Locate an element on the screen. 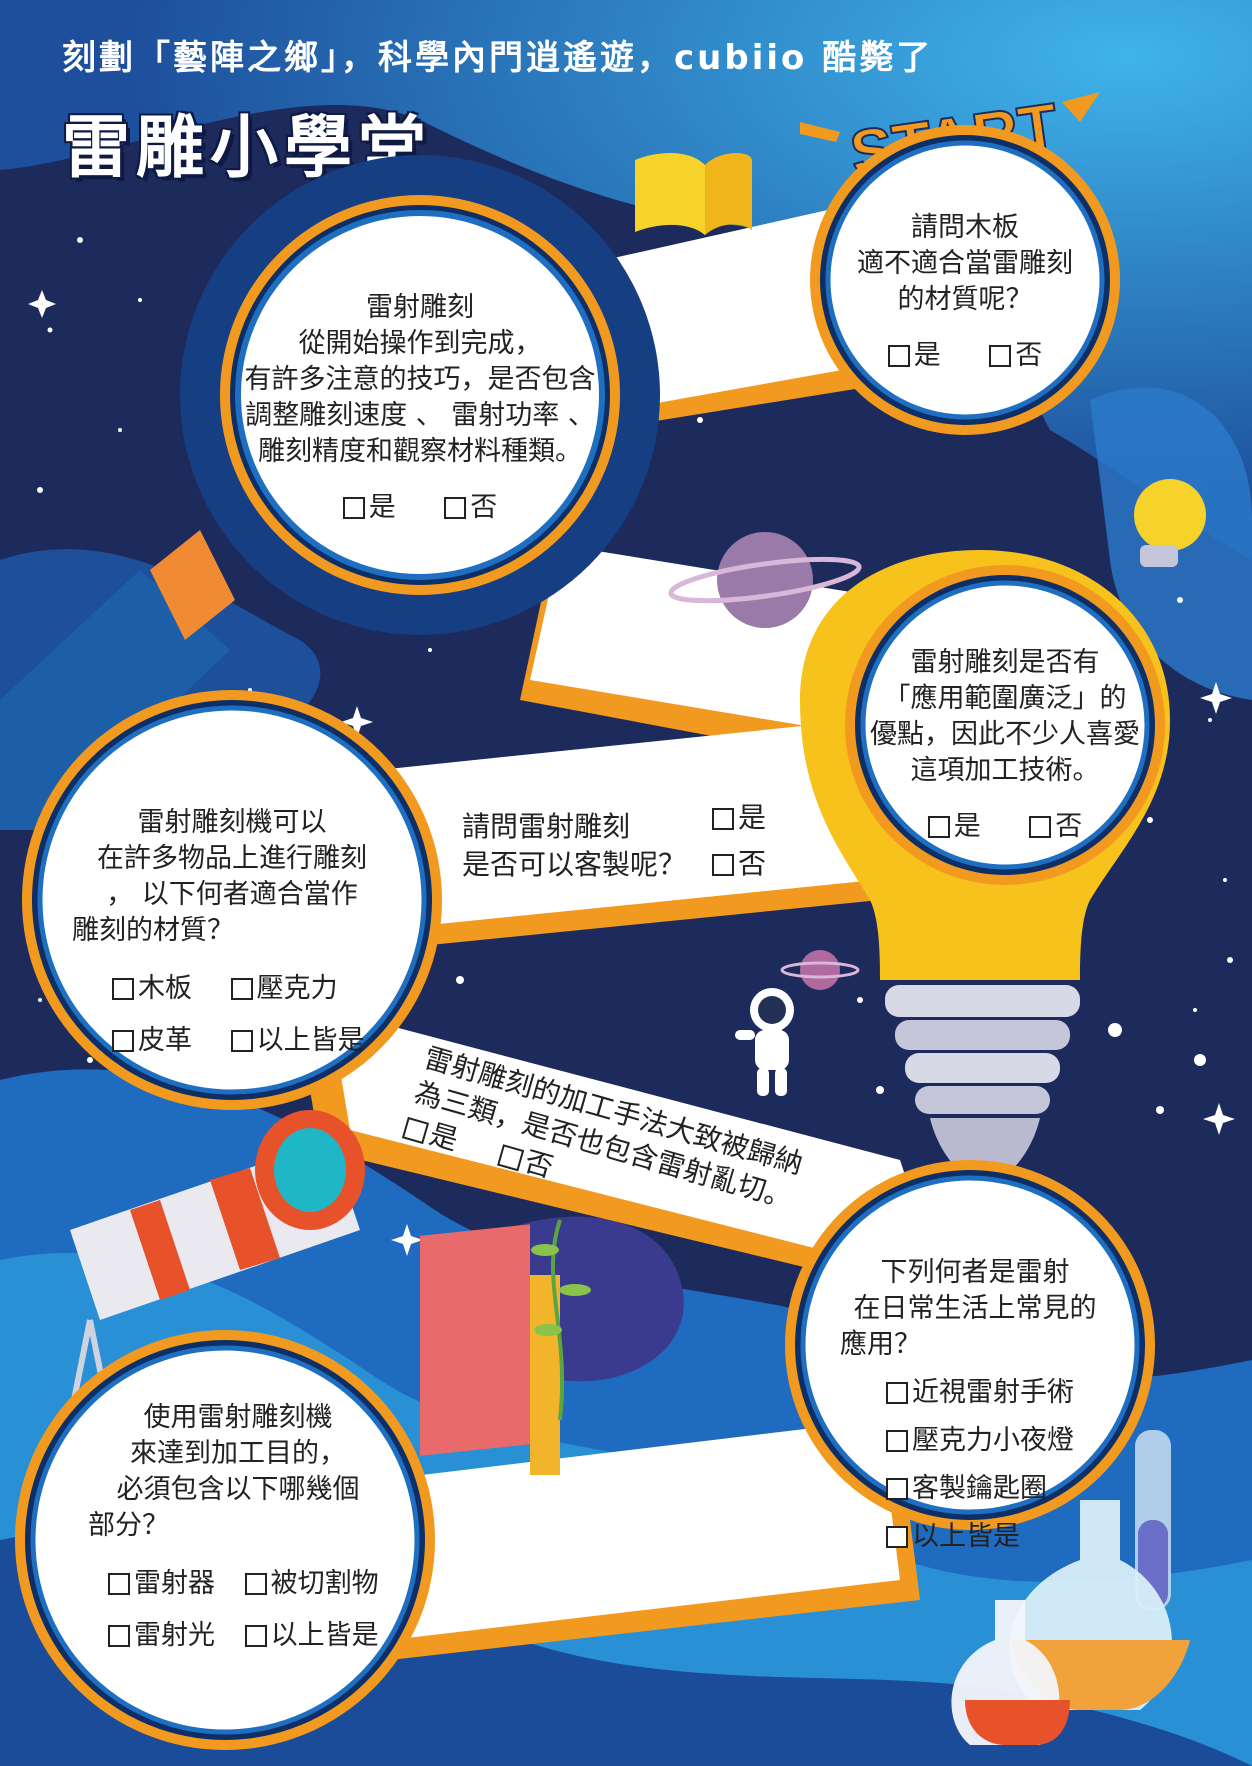 This screenshot has height=1766, width=1252. q8-option-laser: 雷射器 is located at coordinates (172, 1584).